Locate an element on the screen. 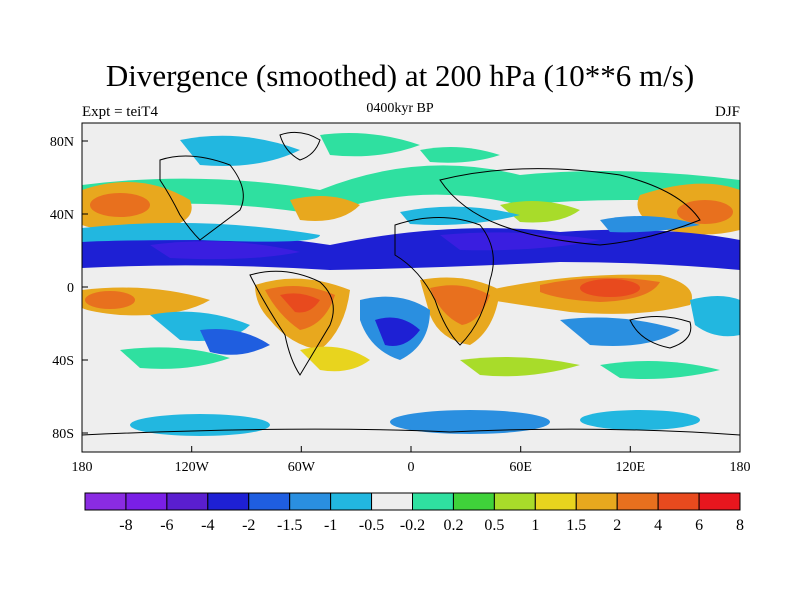 This screenshot has height=600, width=800. x-label-60e: 60E is located at coordinates (520, 467).